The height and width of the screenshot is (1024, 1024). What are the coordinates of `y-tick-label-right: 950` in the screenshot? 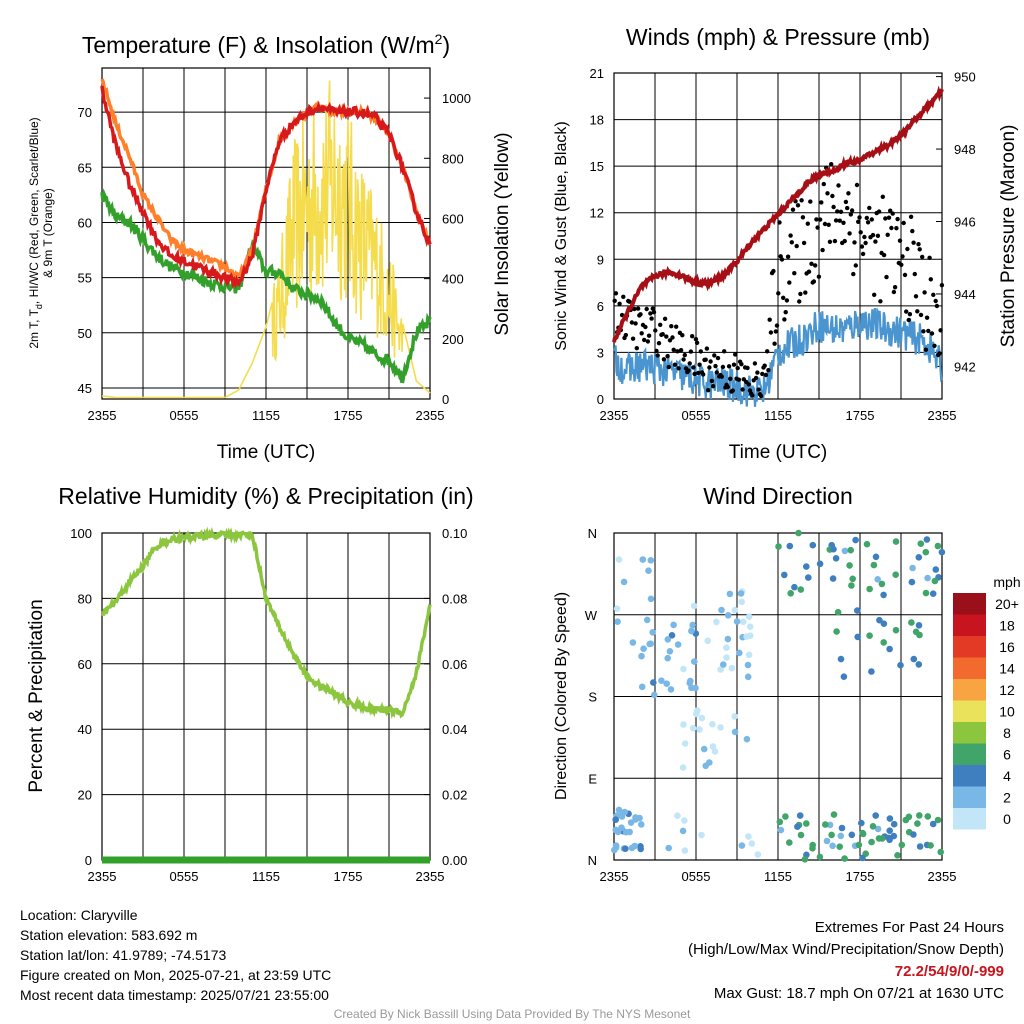 It's located at (965, 77).